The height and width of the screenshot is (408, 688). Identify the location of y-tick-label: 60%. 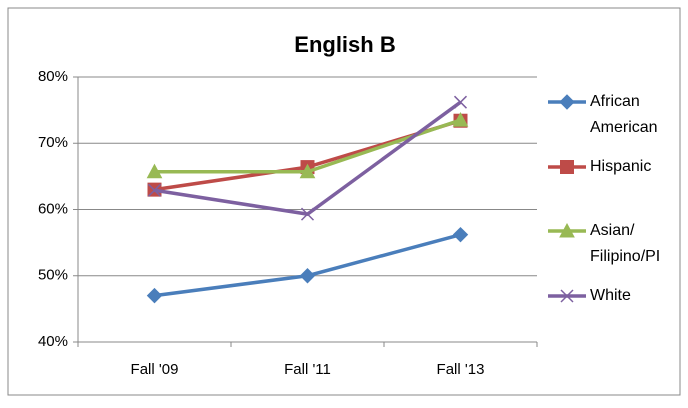
(53, 208).